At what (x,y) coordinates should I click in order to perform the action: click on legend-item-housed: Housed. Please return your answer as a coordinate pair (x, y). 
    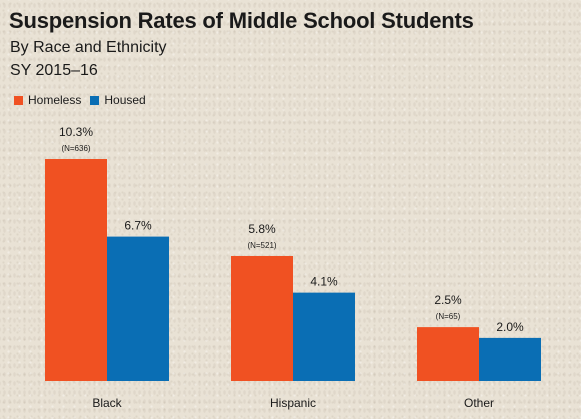
    Looking at the image, I should click on (118, 100).